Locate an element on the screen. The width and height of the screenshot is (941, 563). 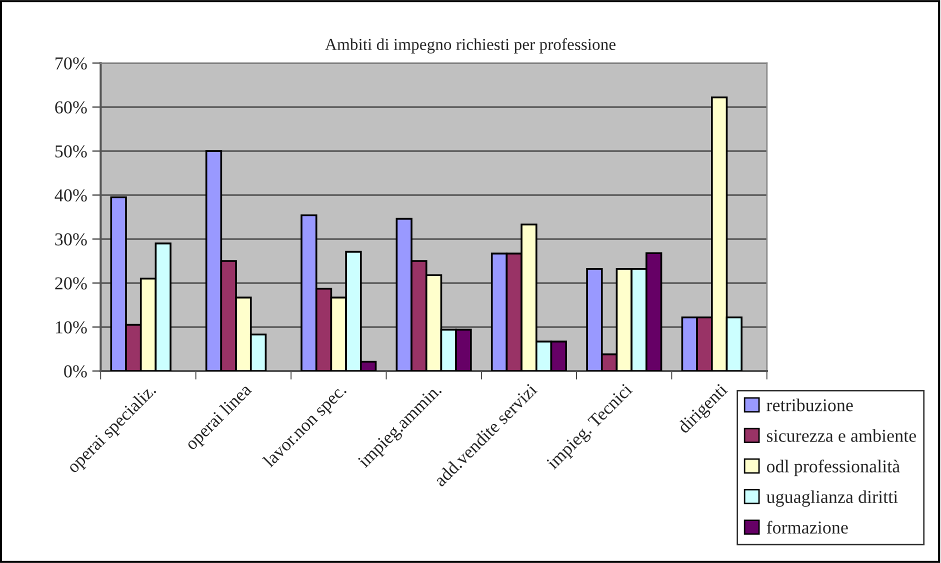
legend-label: odl professionalità is located at coordinates (833, 468).